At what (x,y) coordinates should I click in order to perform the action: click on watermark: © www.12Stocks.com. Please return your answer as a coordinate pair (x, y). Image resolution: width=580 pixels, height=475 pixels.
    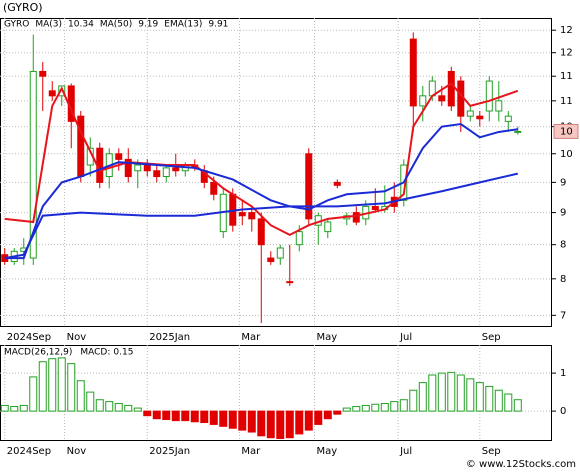
    Looking at the image, I should click on (521, 464).